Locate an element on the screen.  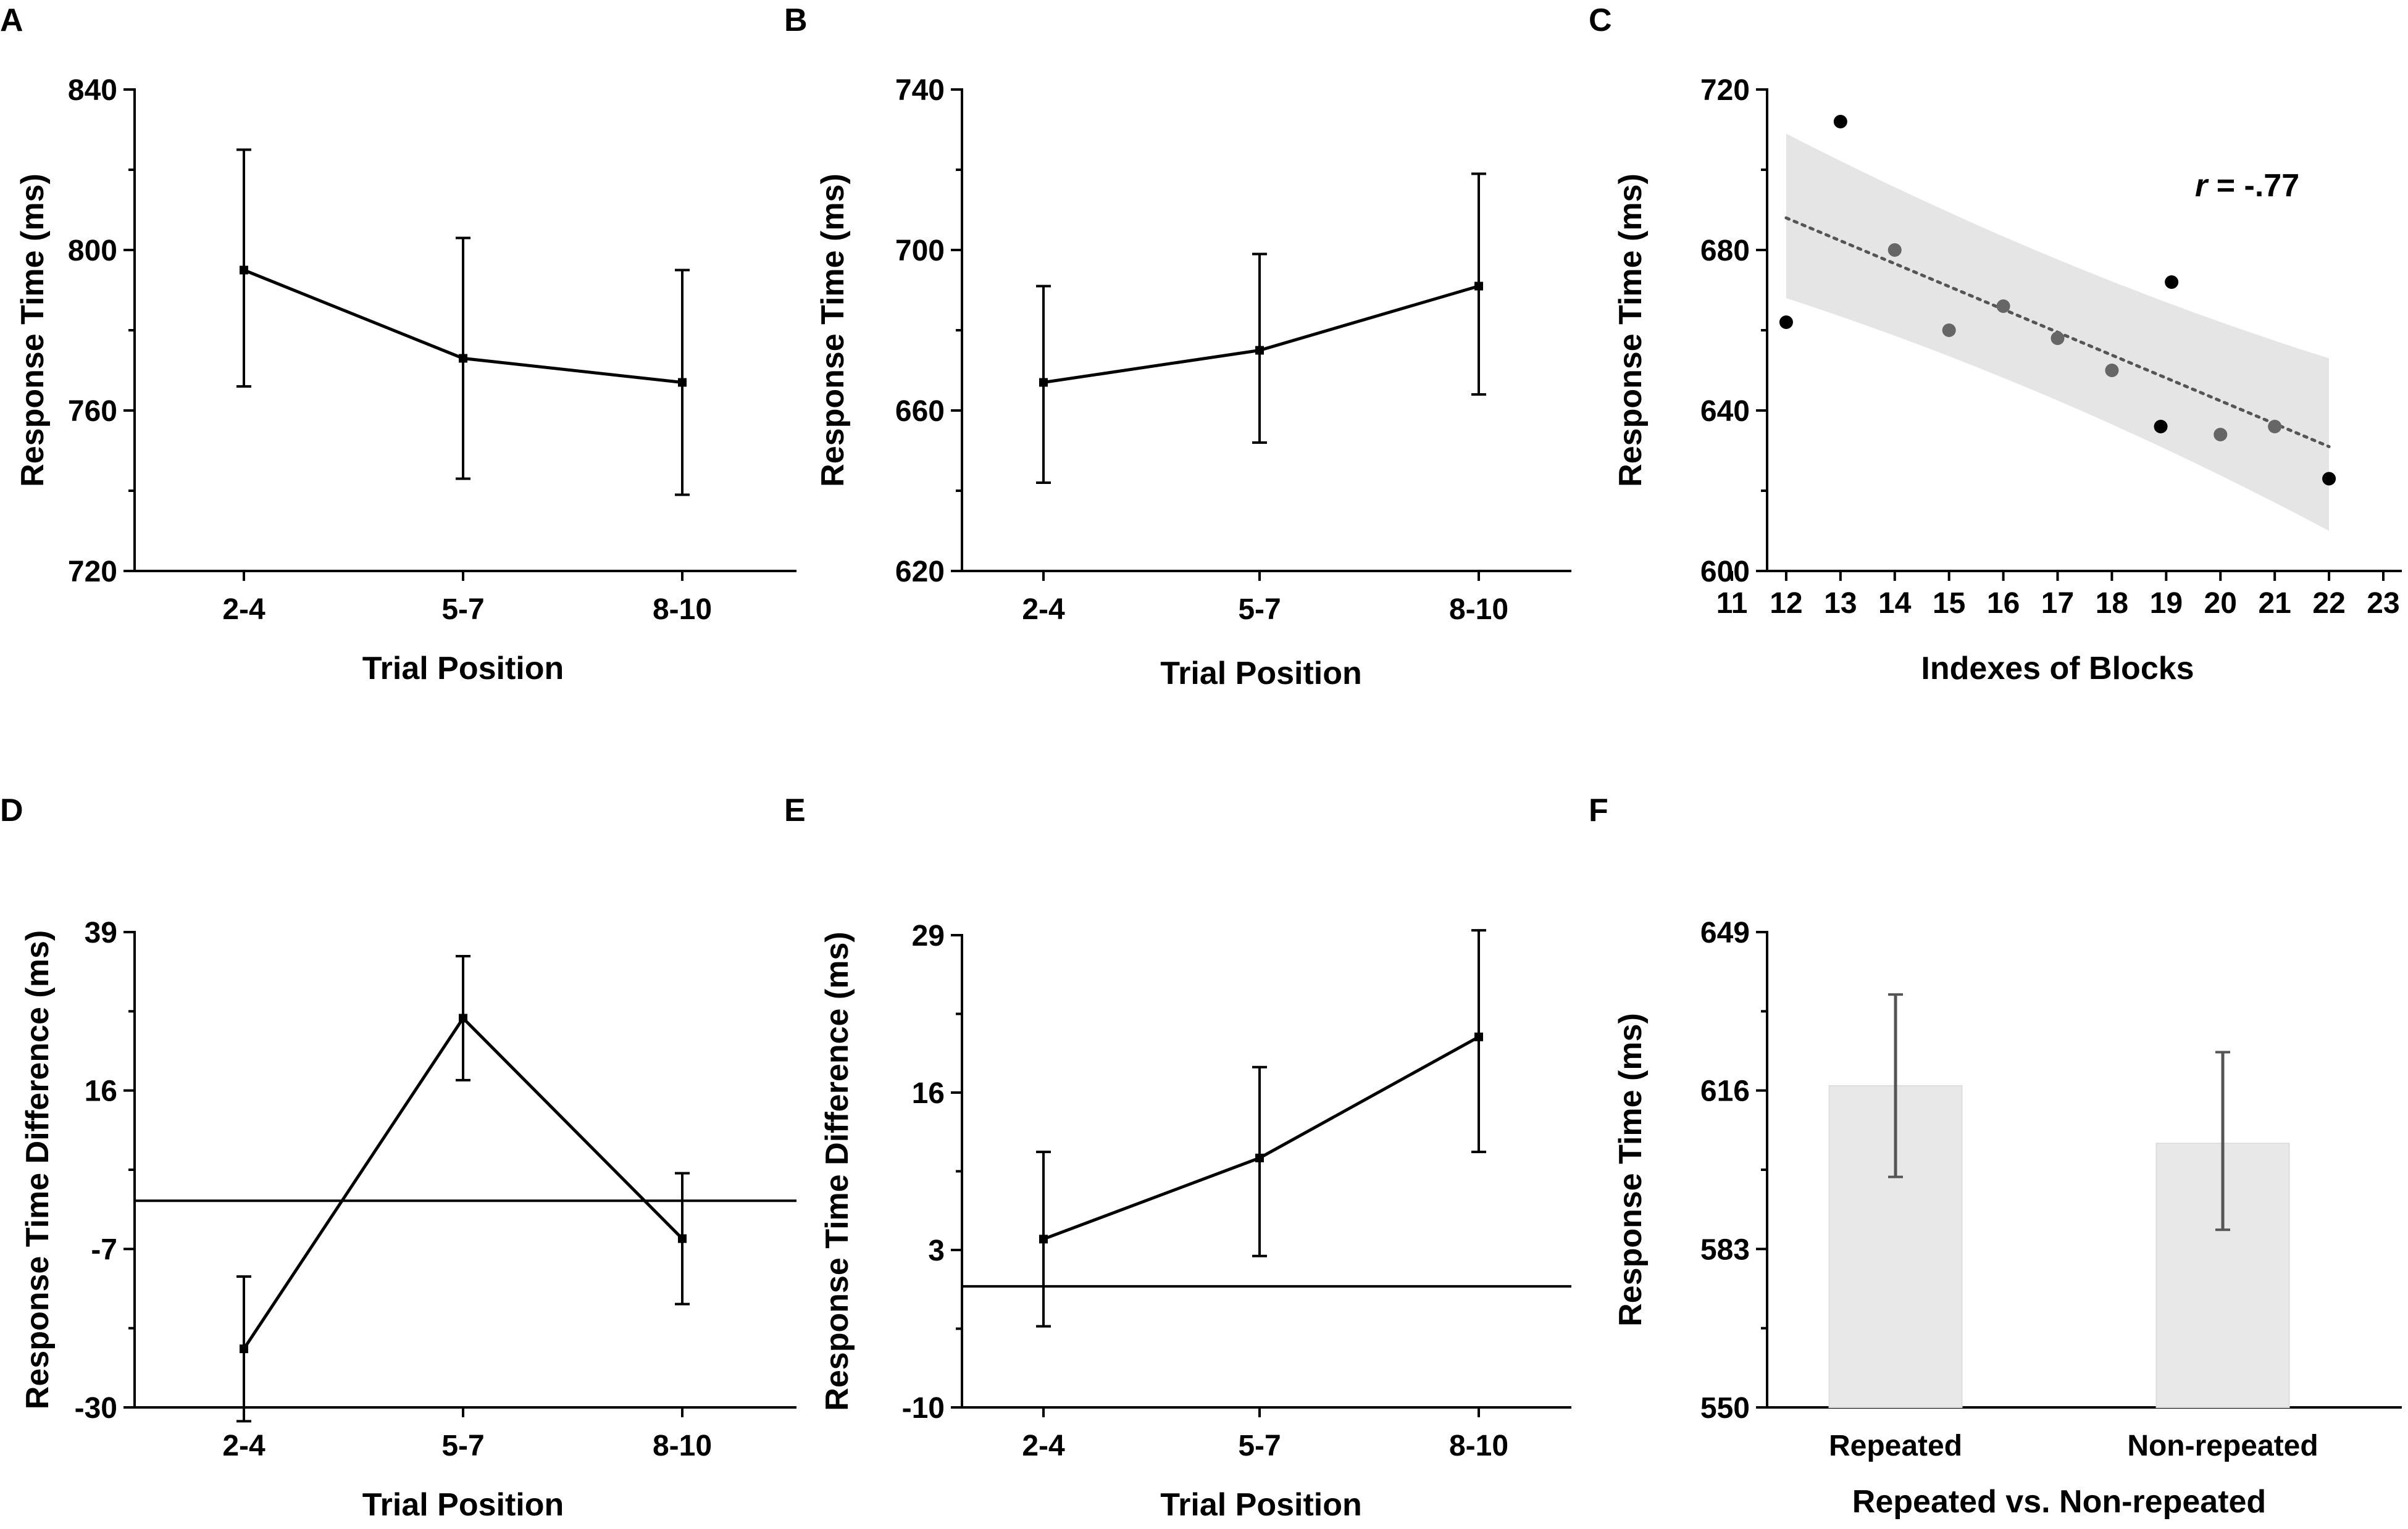
y-tick-label: 740 is located at coordinates (920, 90).